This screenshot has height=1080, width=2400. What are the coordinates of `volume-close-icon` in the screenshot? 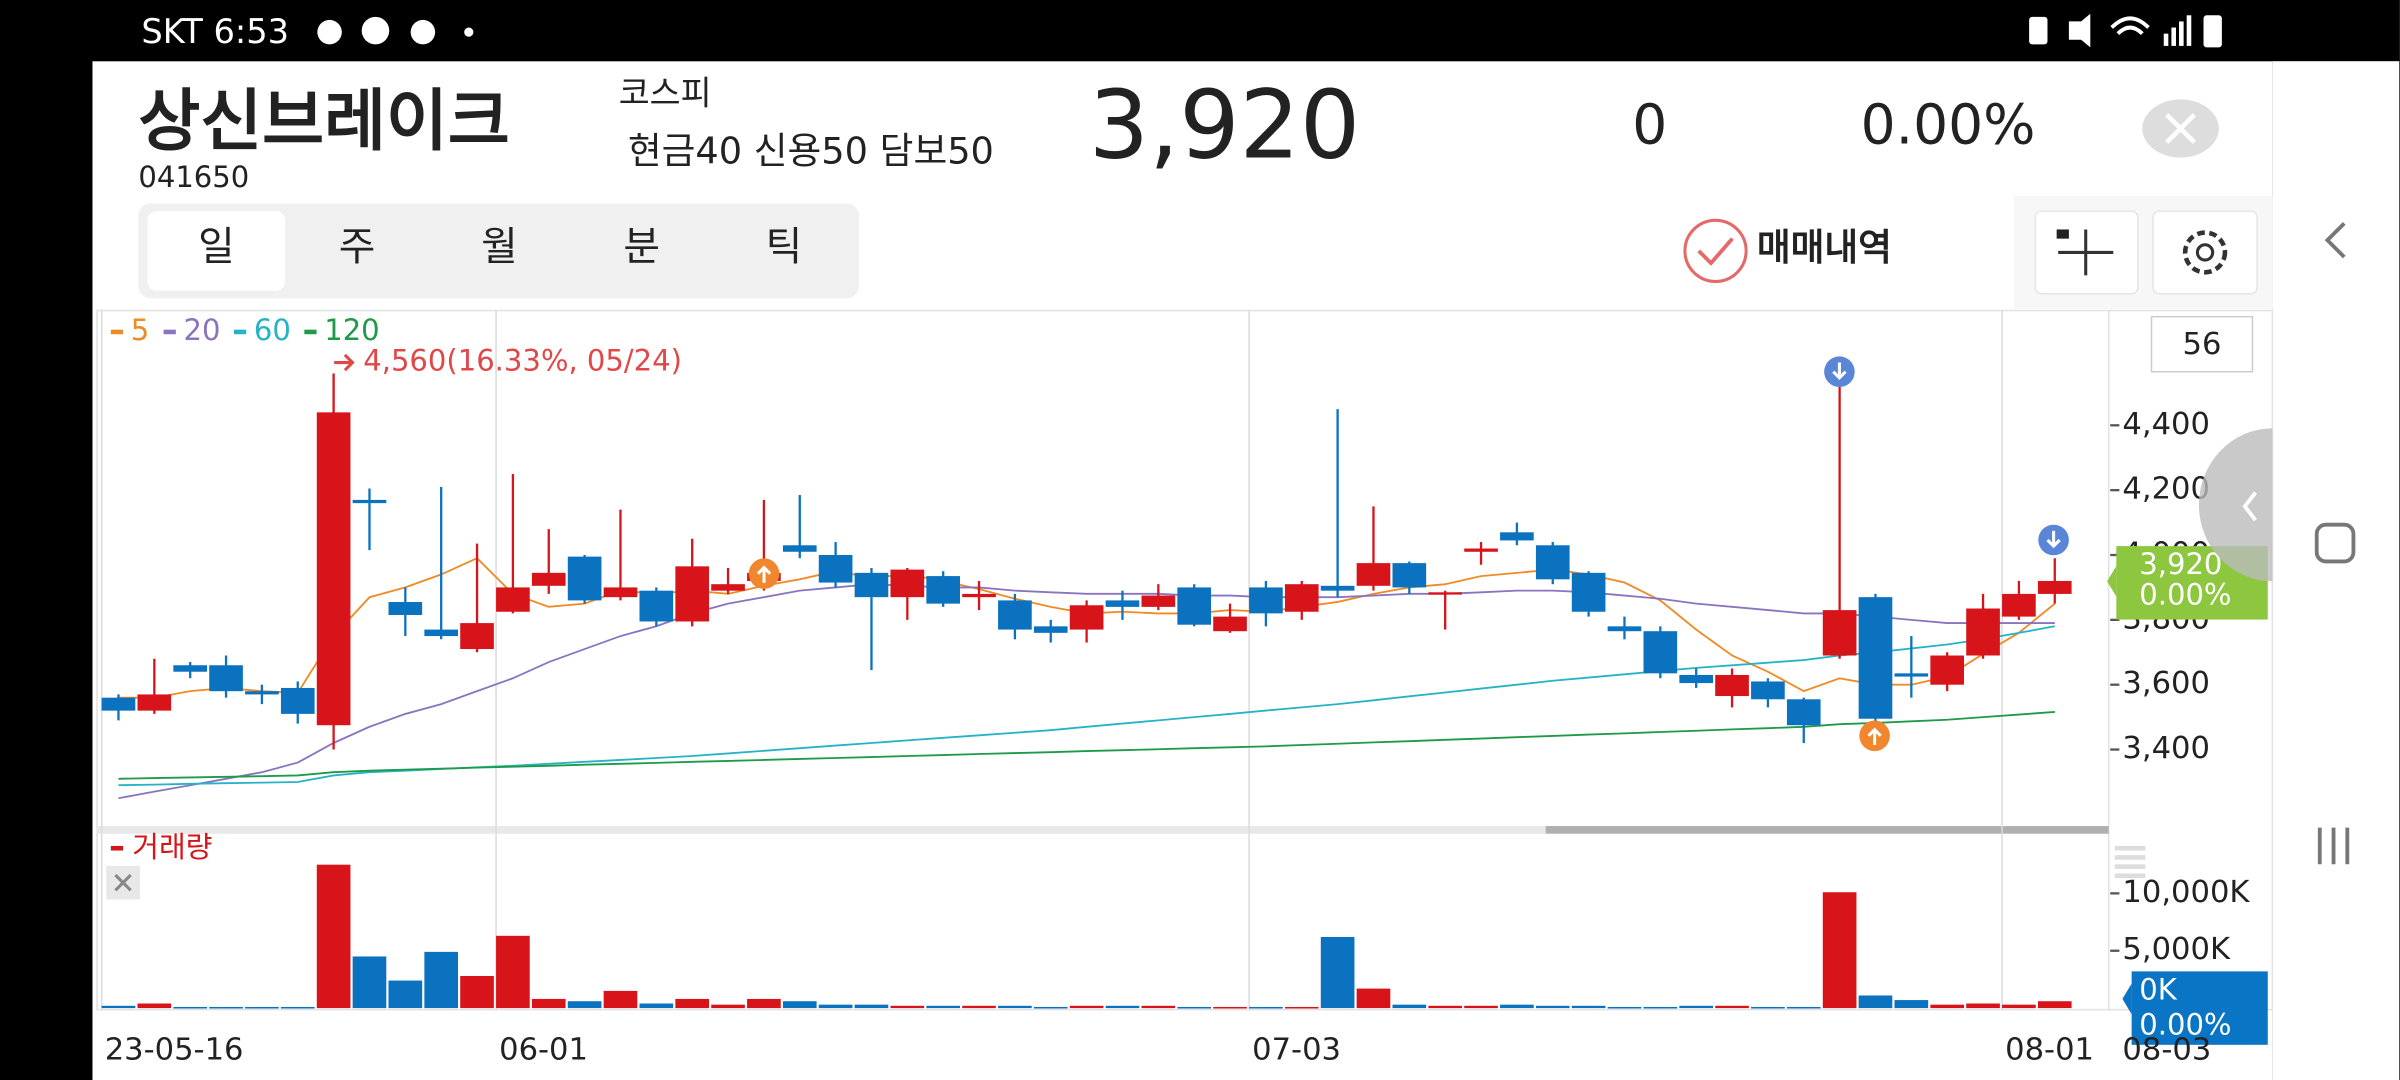 It's located at (123, 882).